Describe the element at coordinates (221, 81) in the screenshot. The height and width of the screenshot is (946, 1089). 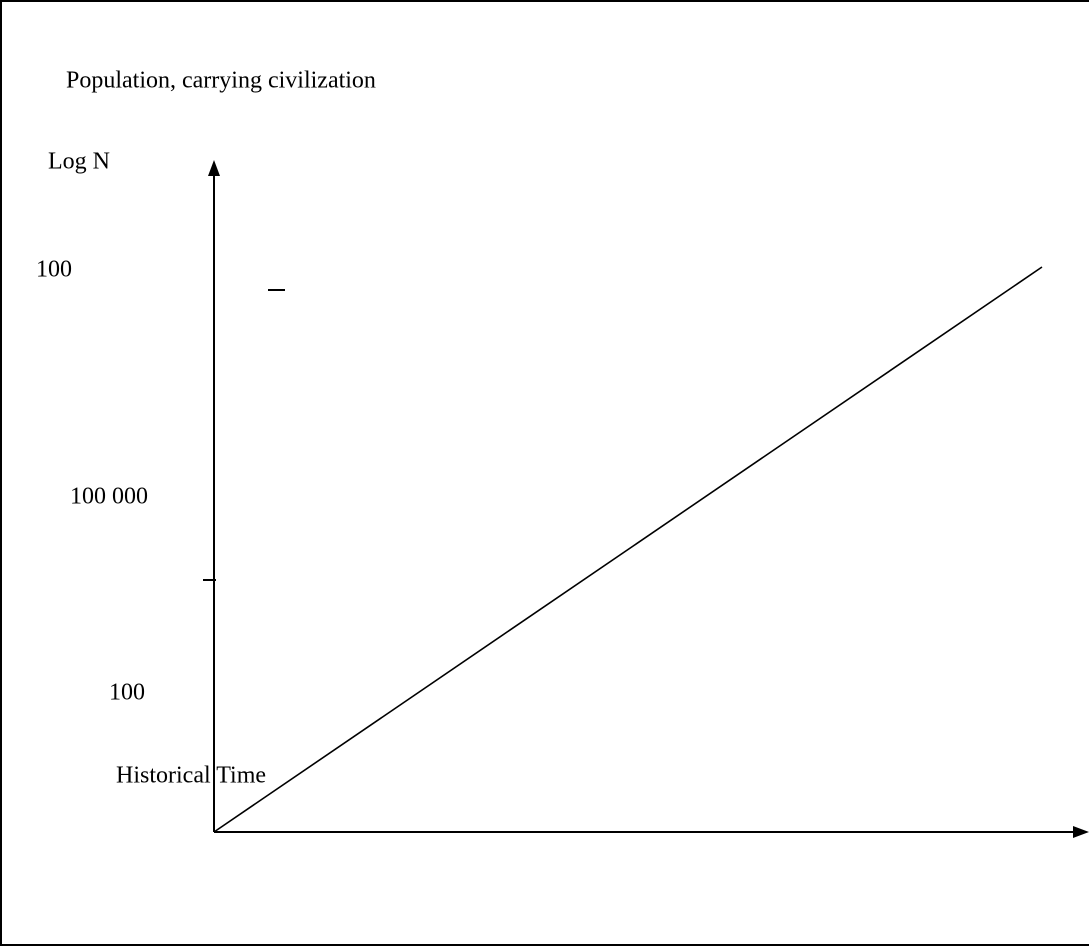
I see `title: Population, carrying civilization` at that location.